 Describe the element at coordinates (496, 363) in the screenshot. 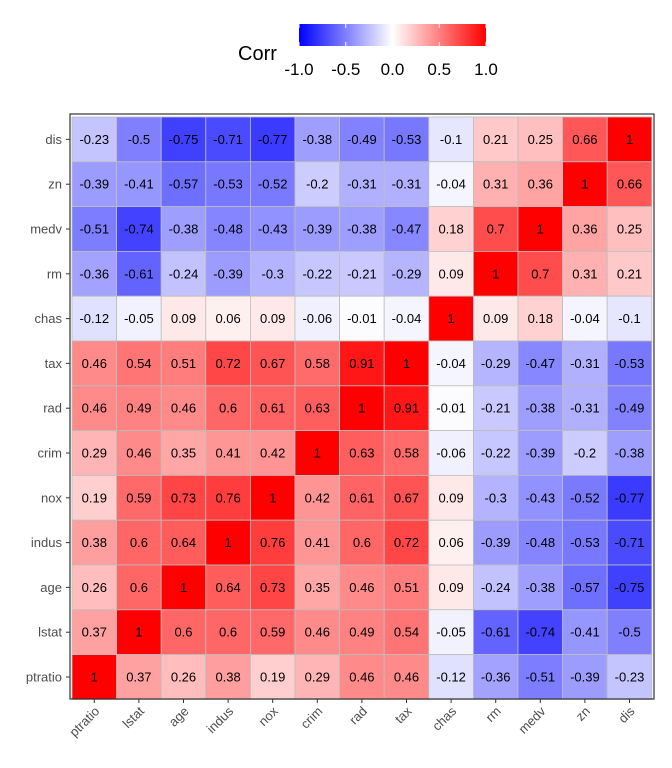

I see `cell-value-label: -0.29` at that location.